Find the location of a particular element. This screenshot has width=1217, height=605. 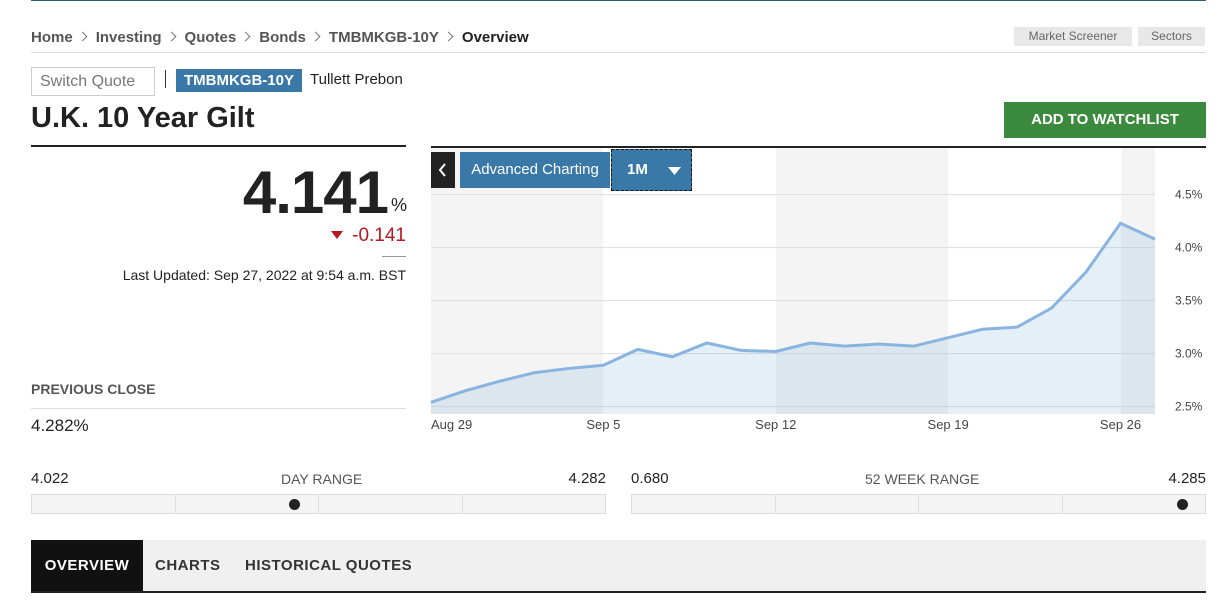

down-arrow is located at coordinates (337, 235).